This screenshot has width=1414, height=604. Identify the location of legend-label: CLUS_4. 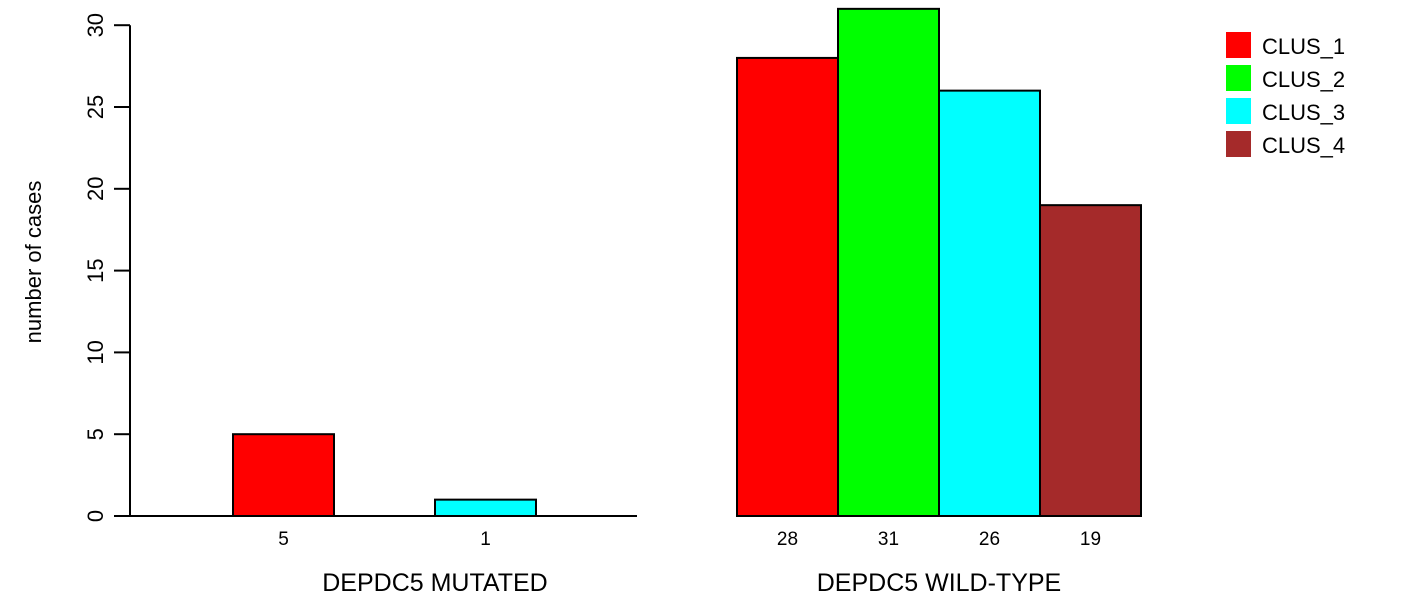
(1303, 145).